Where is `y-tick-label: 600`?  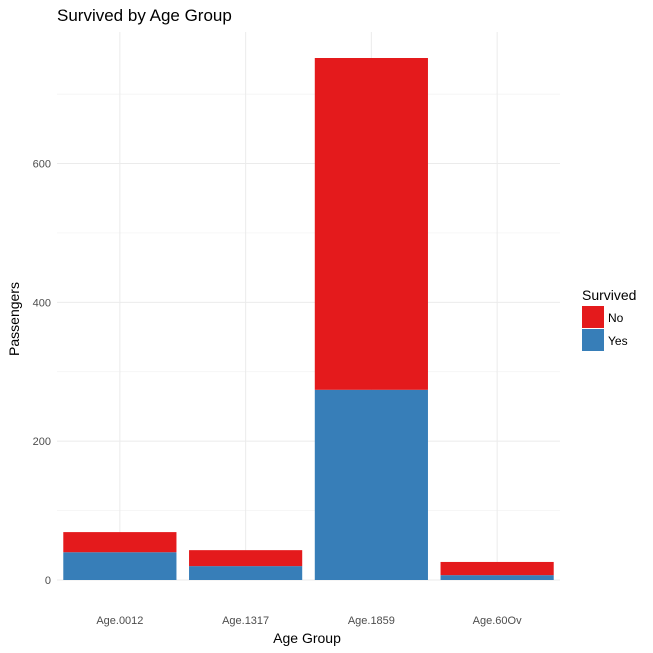
y-tick-label: 600 is located at coordinates (42, 165).